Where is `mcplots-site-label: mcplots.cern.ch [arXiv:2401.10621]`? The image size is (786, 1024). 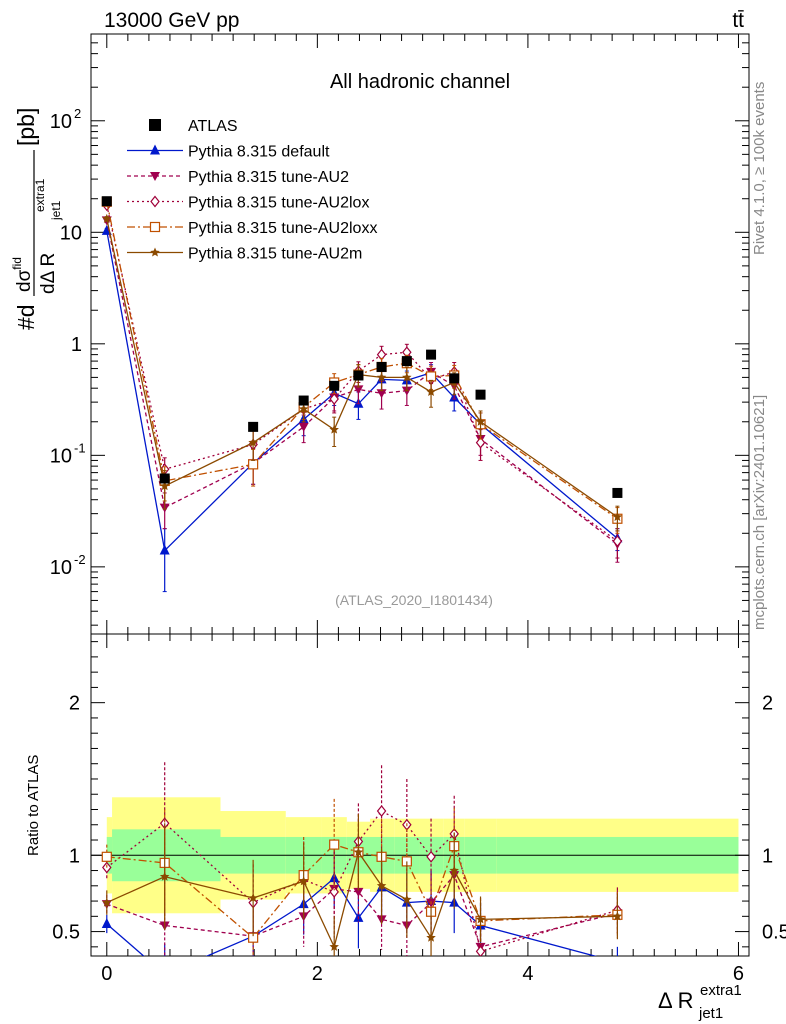 mcplots-site-label: mcplots.cern.ch [arXiv:2401.10621] is located at coordinates (759, 512).